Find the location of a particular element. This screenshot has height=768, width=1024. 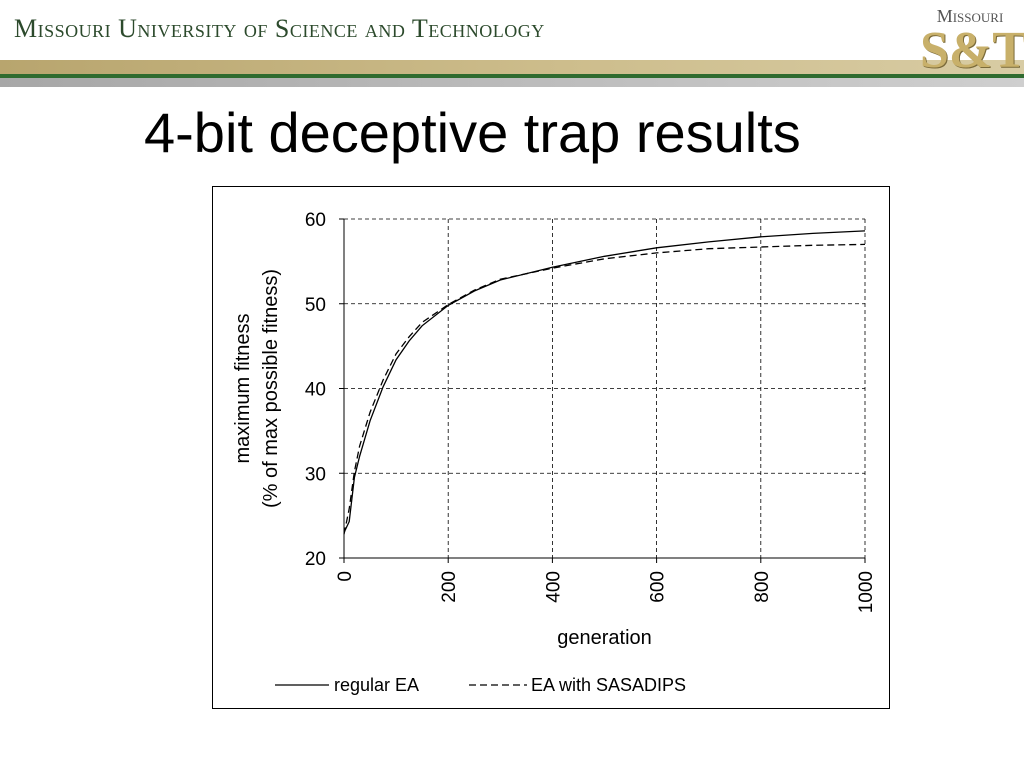

x-tick-label: 0 is located at coordinates (345, 576).